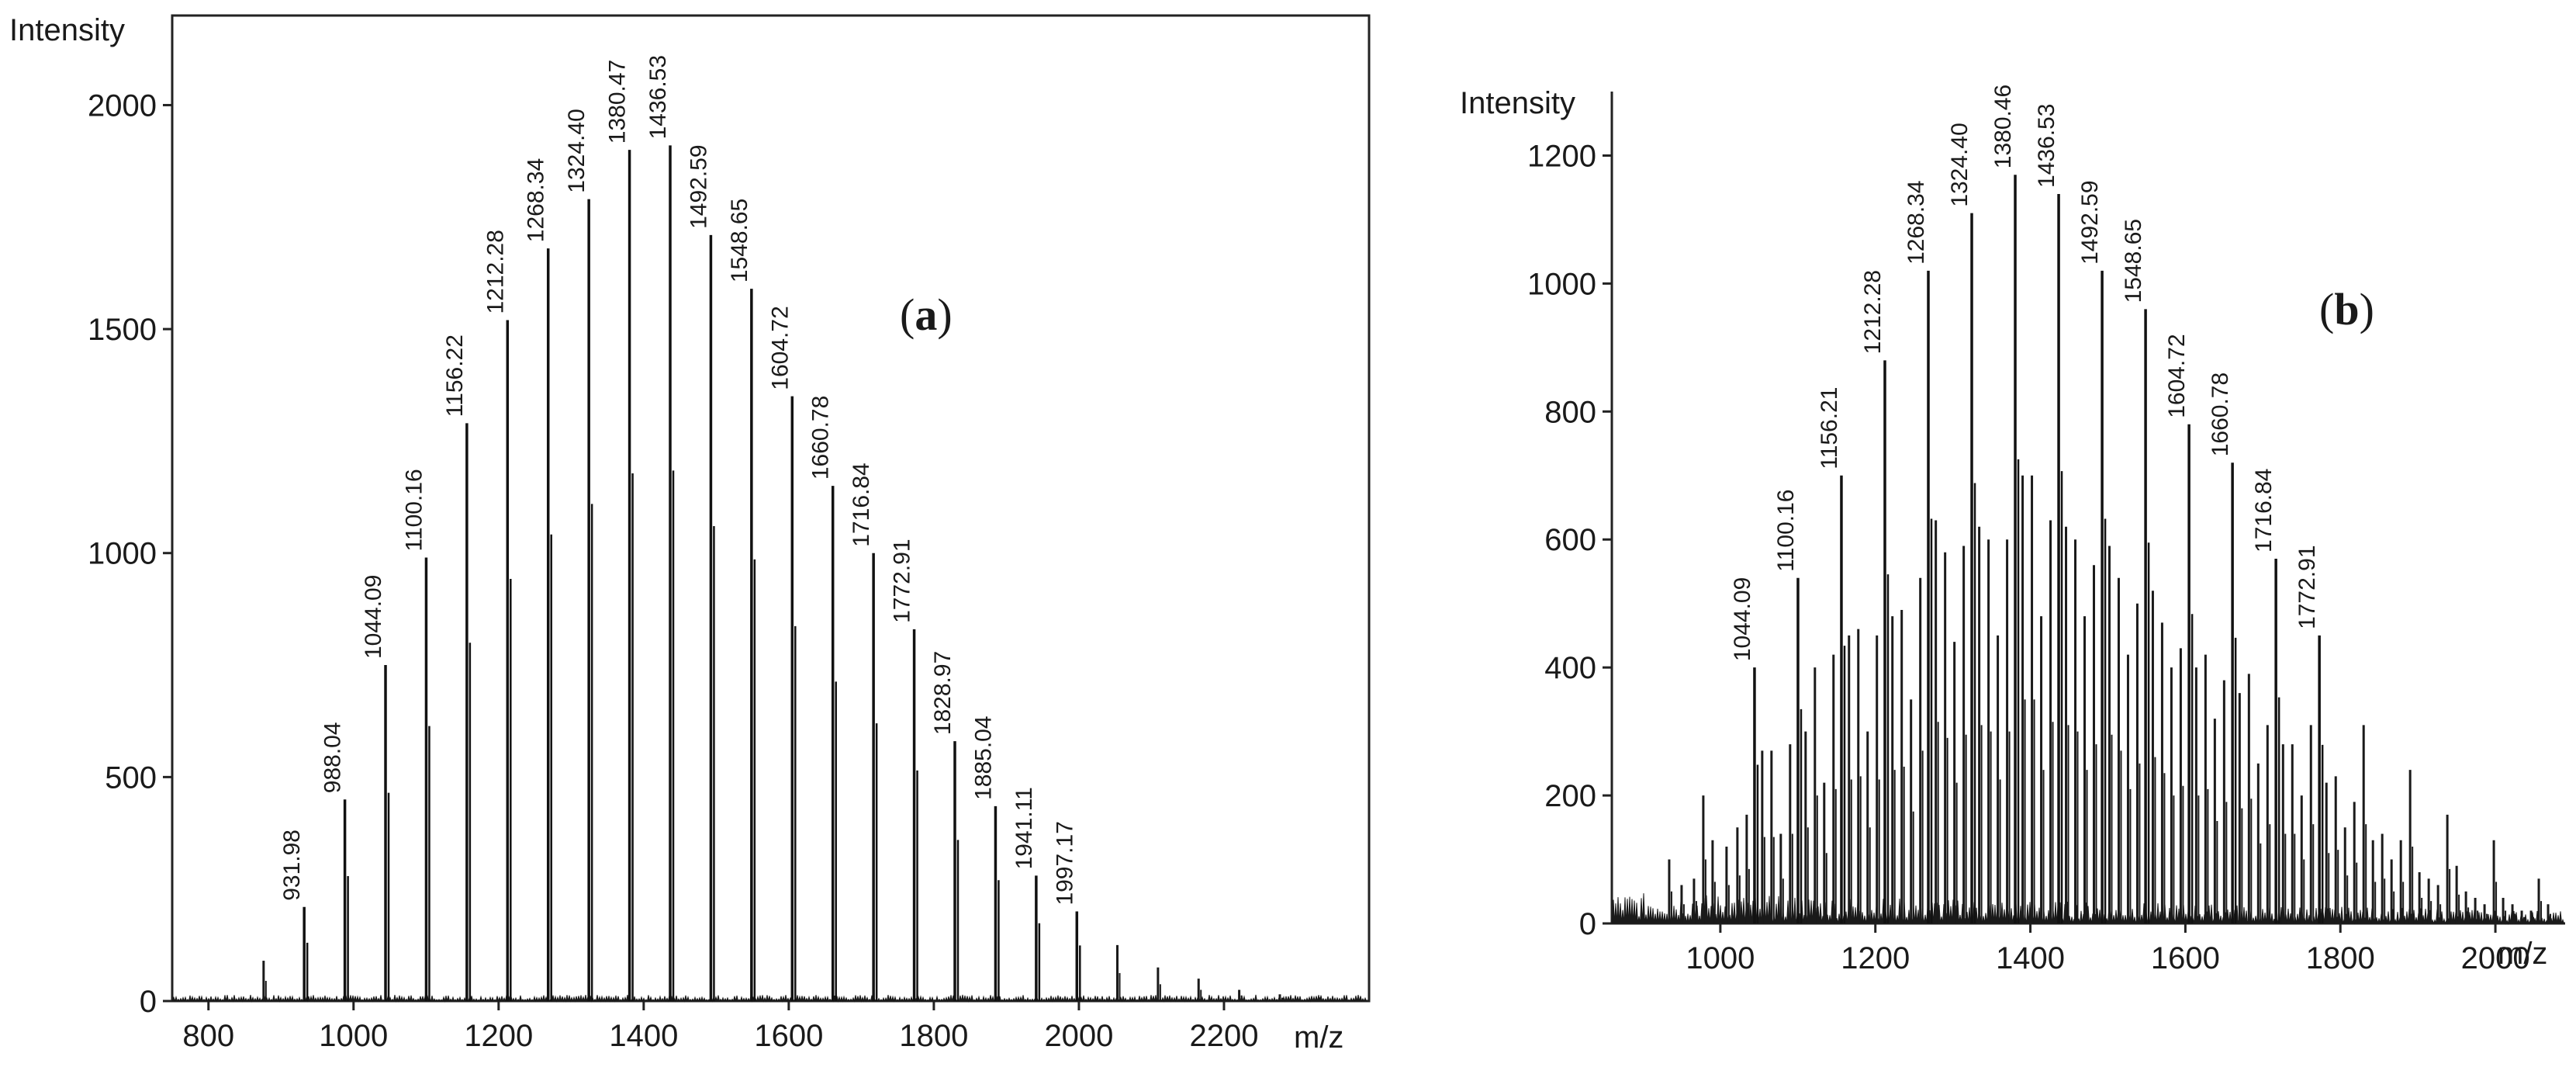 This screenshot has height=1067, width=2576. I want to click on y-tick-label: 1500, so click(122, 330).